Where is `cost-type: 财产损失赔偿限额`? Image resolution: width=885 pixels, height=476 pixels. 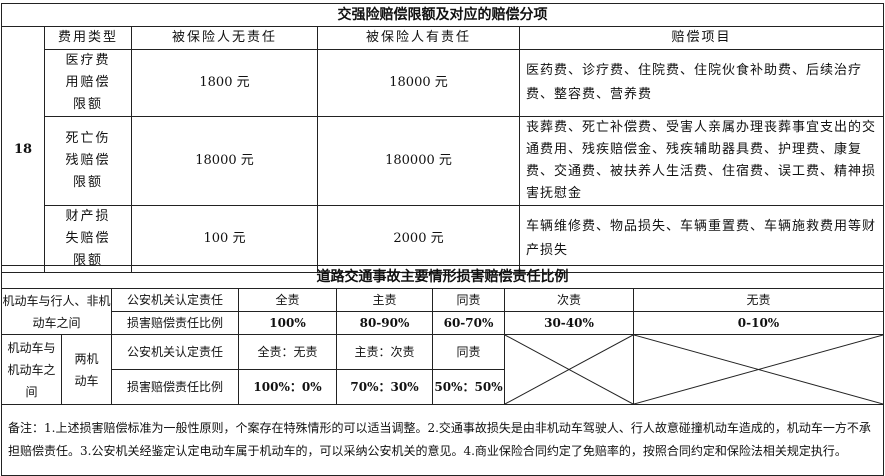
cost-type: 财产损失赔偿限额 is located at coordinates (88, 239).